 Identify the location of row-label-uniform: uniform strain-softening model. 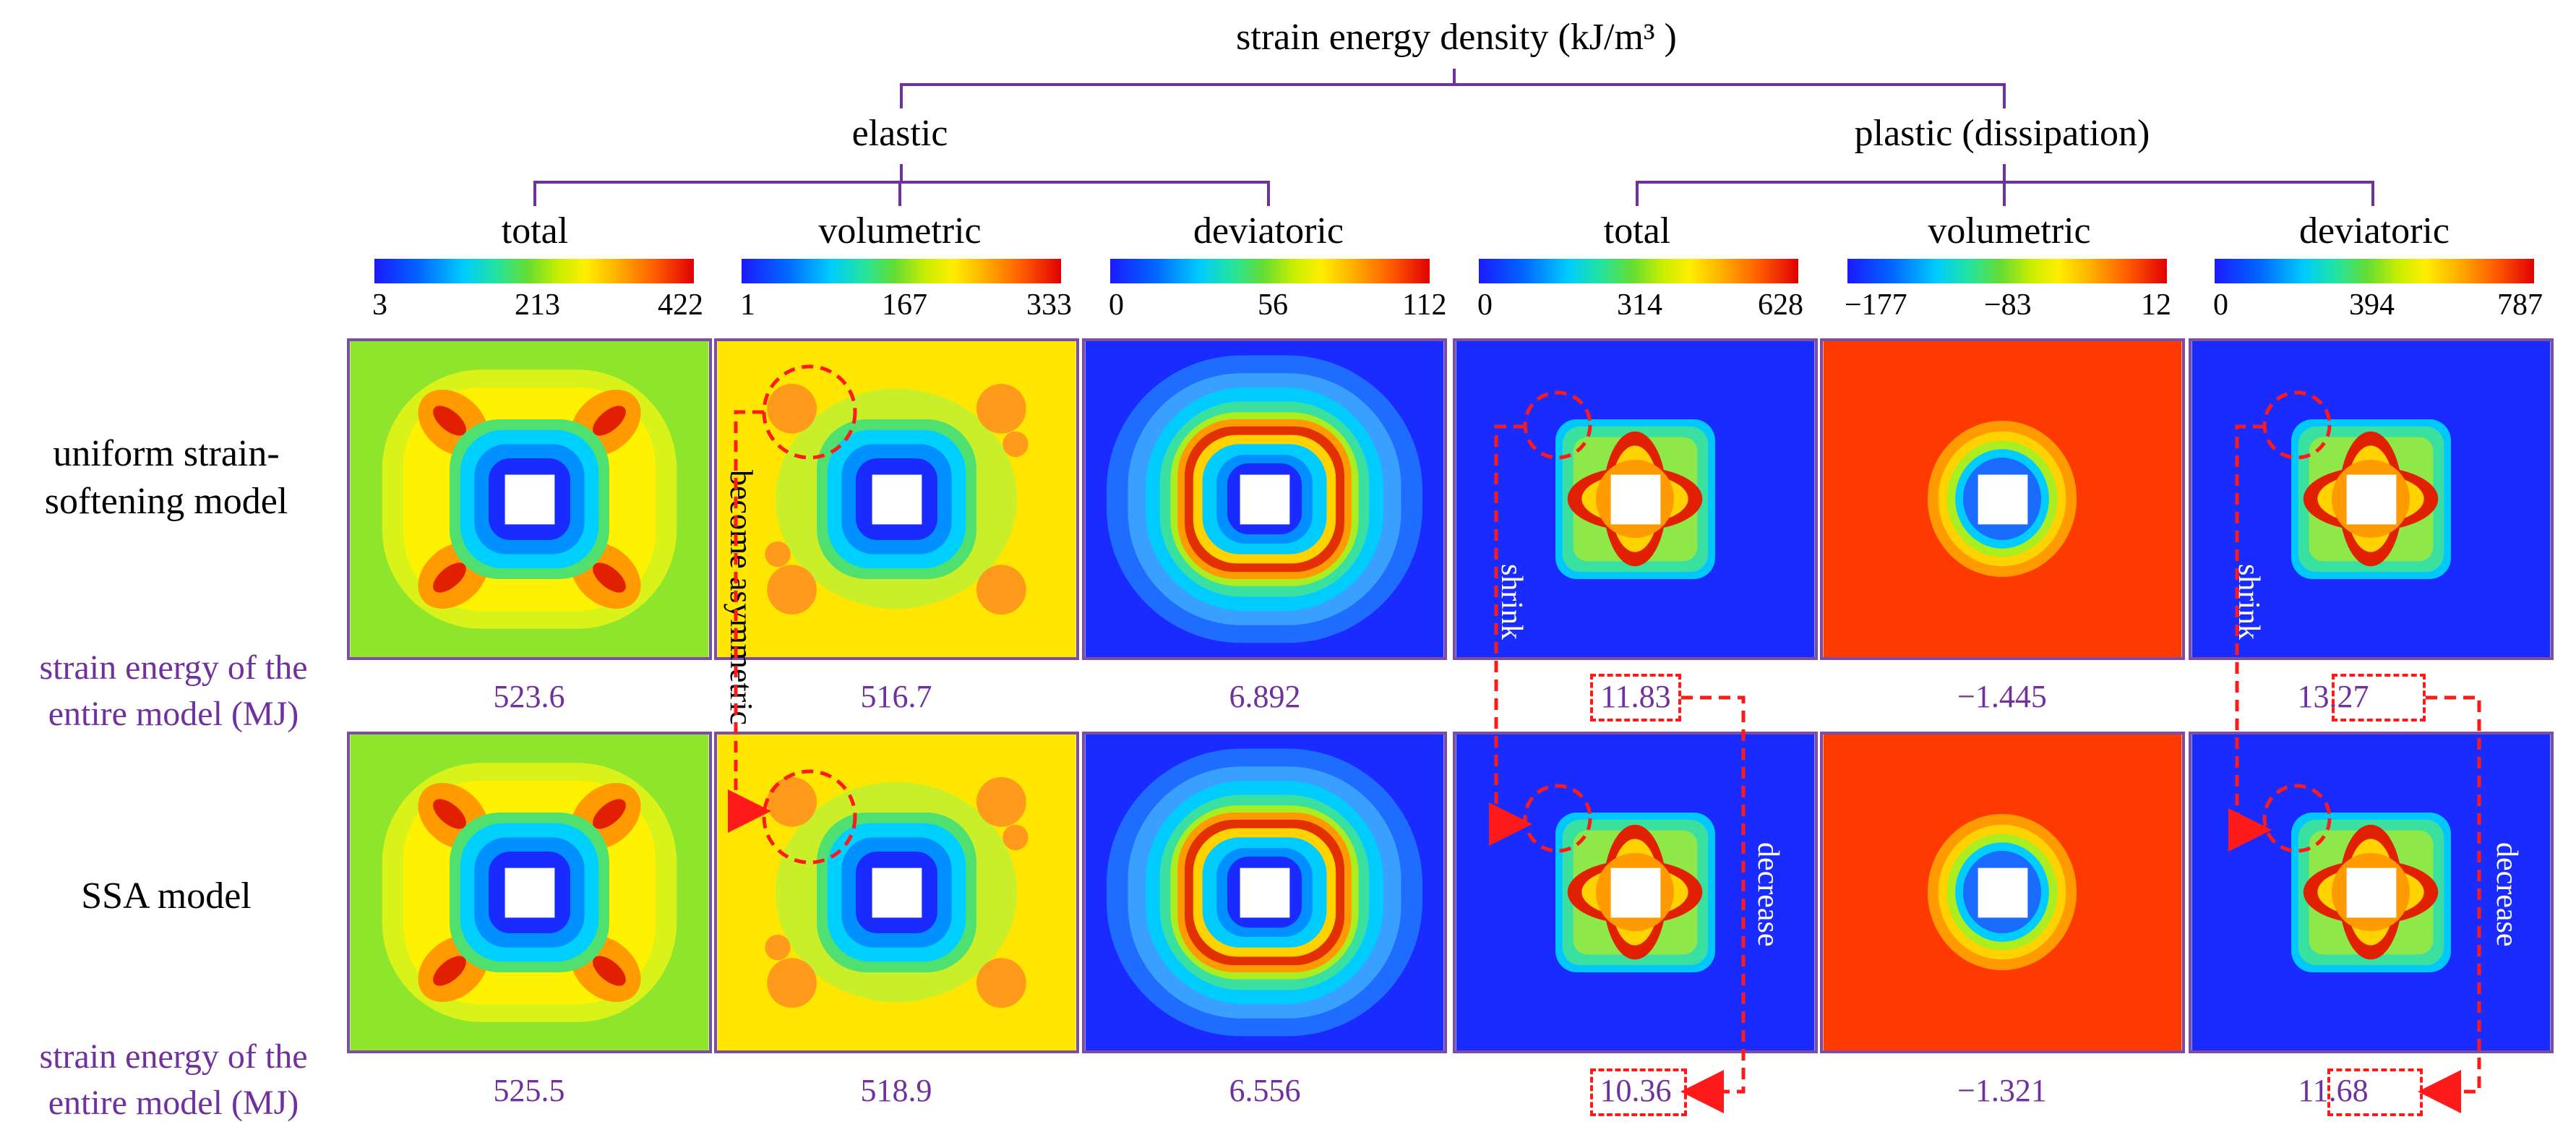
(166, 477).